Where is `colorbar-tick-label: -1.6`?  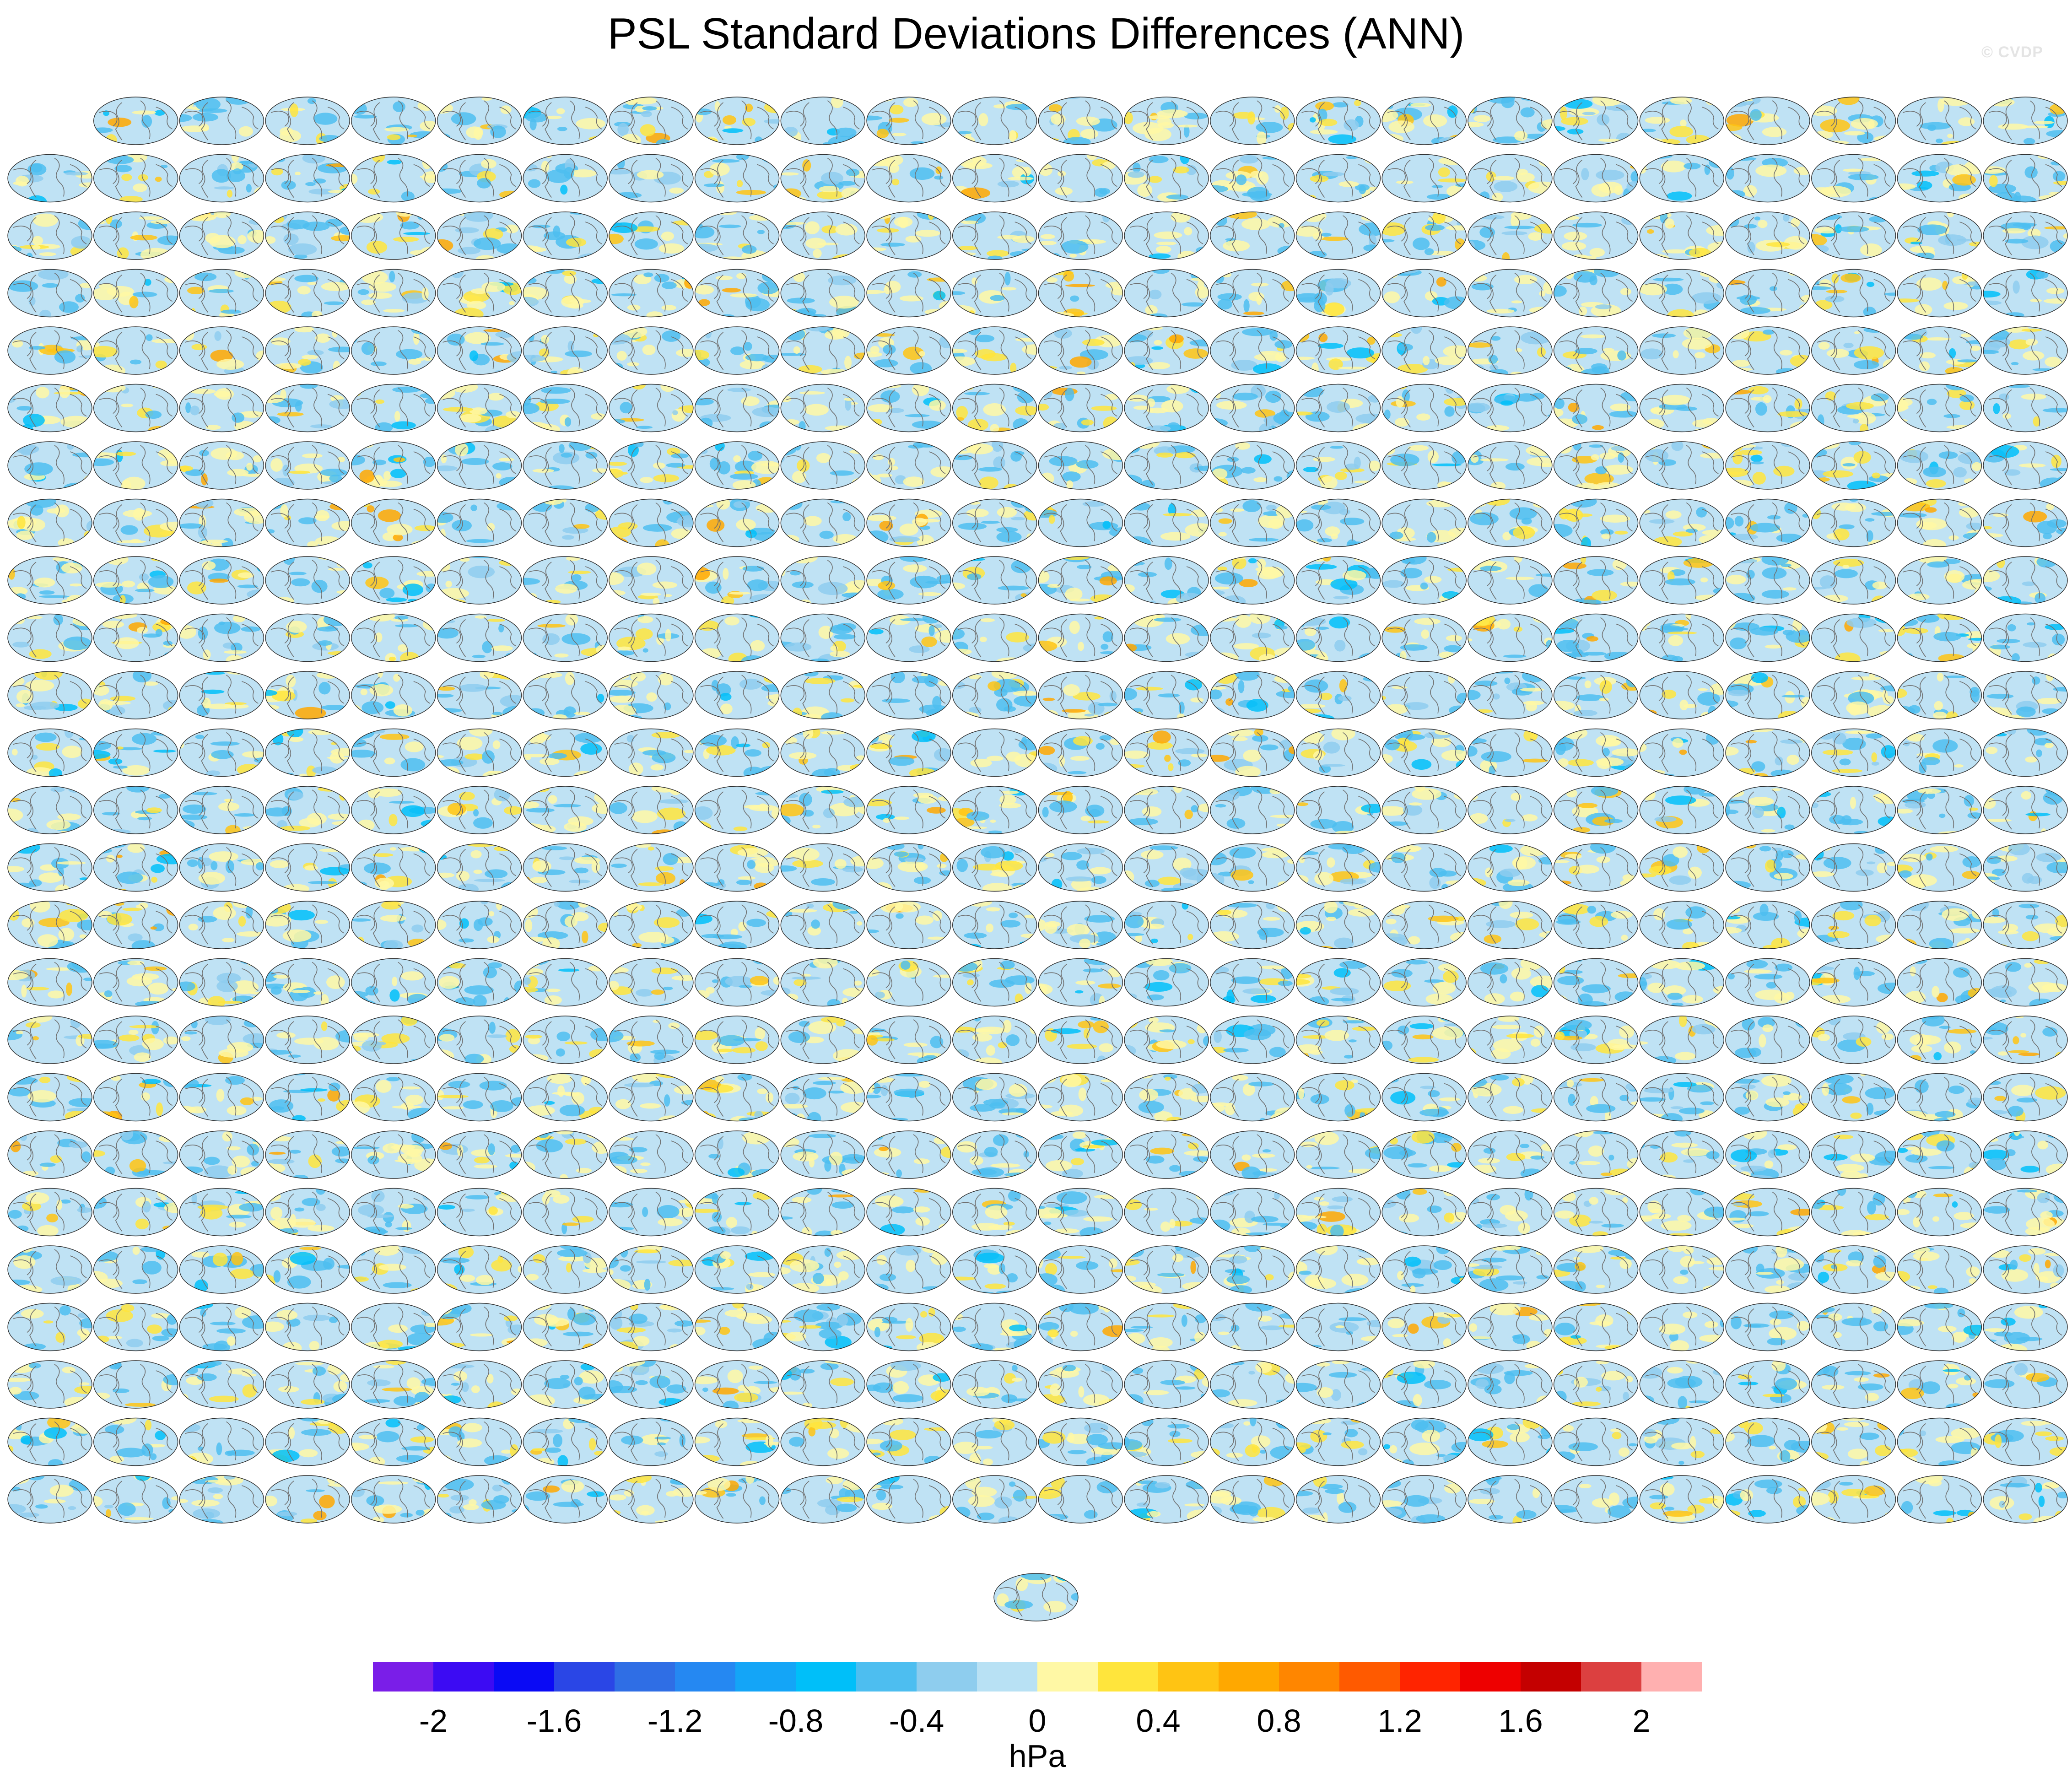
colorbar-tick-label: -1.6 is located at coordinates (554, 1721).